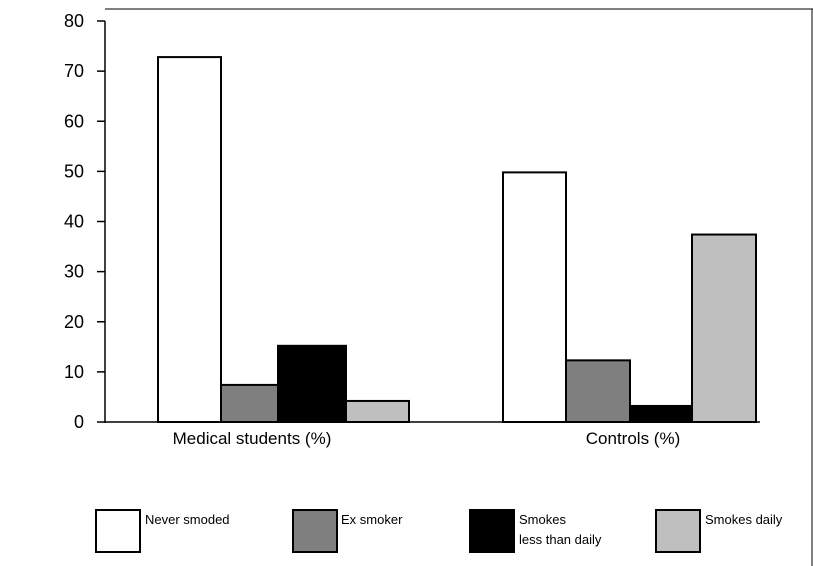 The width and height of the screenshot is (813, 566). What do you see at coordinates (74, 121) in the screenshot?
I see `y-tick-label: 60` at bounding box center [74, 121].